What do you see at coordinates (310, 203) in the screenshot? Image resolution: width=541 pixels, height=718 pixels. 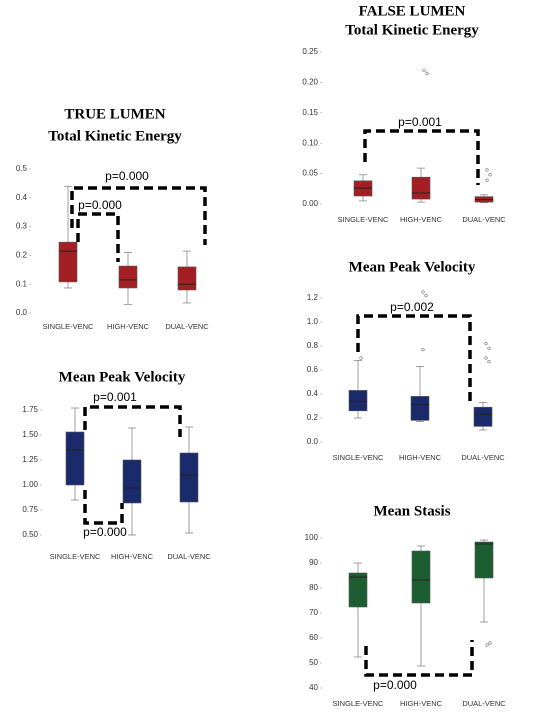 I see `y-tick-label: 0.00` at bounding box center [310, 203].